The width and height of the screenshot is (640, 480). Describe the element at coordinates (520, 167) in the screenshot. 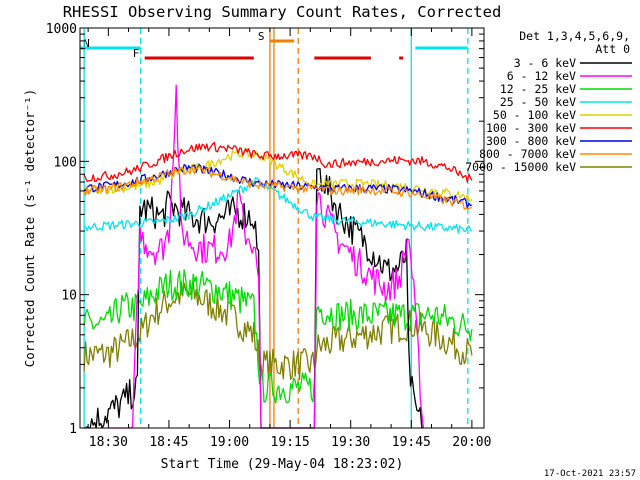

I see `legend-label-7000-15000-kev: 7000 - 15000 keV` at that location.